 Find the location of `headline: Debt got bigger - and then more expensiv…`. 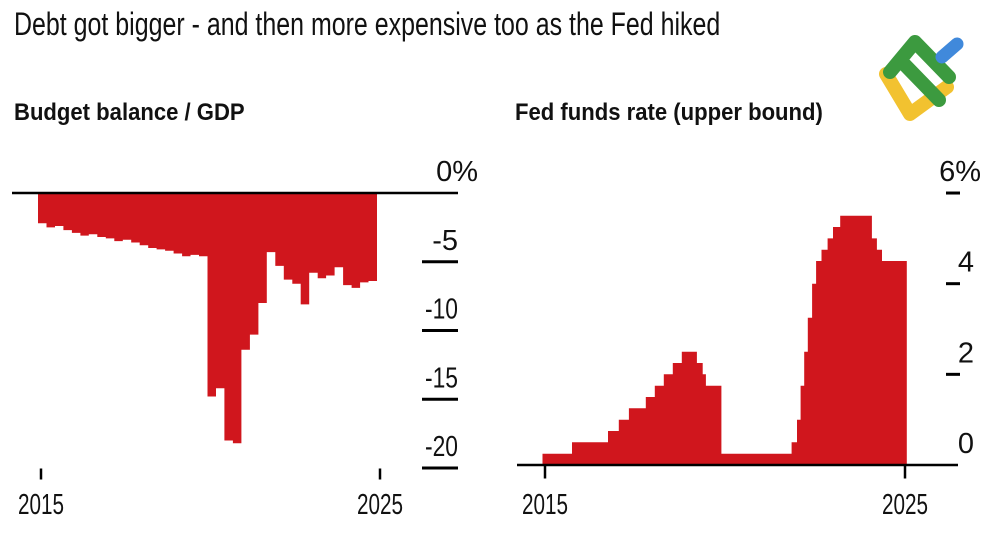

headline: Debt got bigger - and then more expensiv… is located at coordinates (367, 24).